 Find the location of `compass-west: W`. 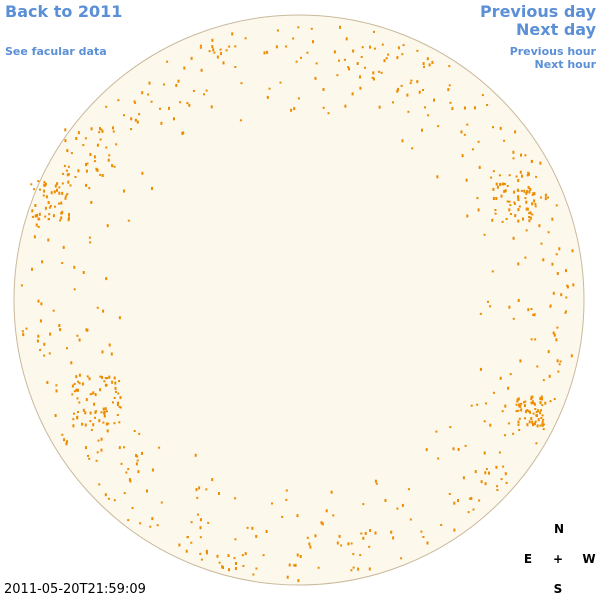

compass-west: W is located at coordinates (589, 559).